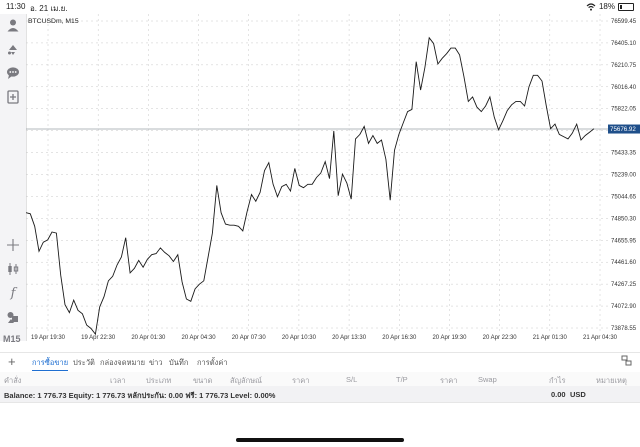 The image size is (640, 447). Describe the element at coordinates (53, 21) in the screenshot. I see `symbol-label: BTCUSDm, M15` at that location.